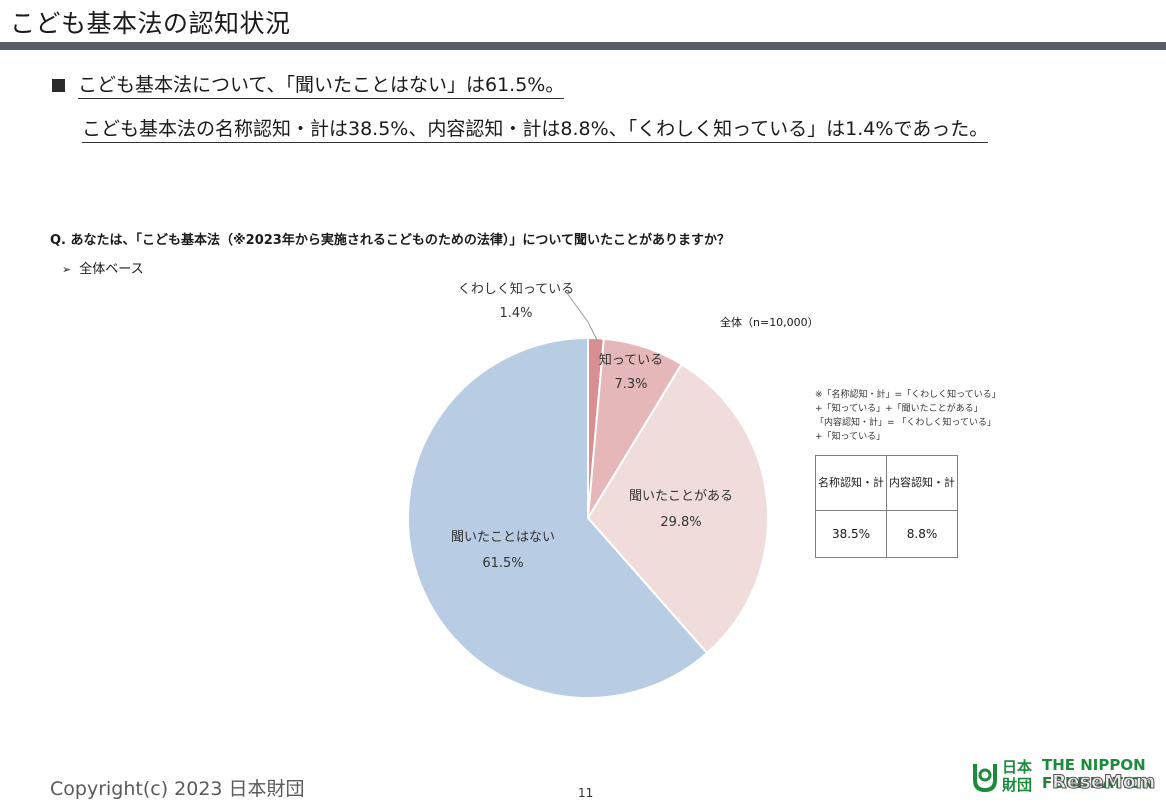 Image resolution: width=1166 pixels, height=806 pixels. Describe the element at coordinates (321, 84) in the screenshot. I see `summary-line-1: こども基本法について、「聞いたことはない」は61.5%。` at that location.